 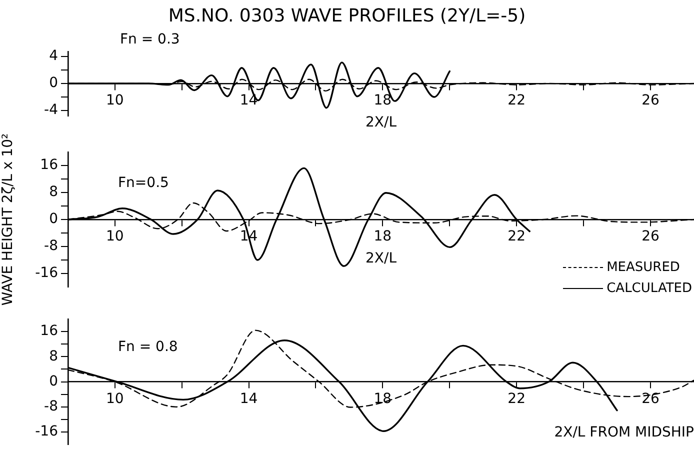 What do you see at coordinates (624, 432) in the screenshot?
I see `x-axis-title: 2X/L FROM MIDSHIP` at bounding box center [624, 432].